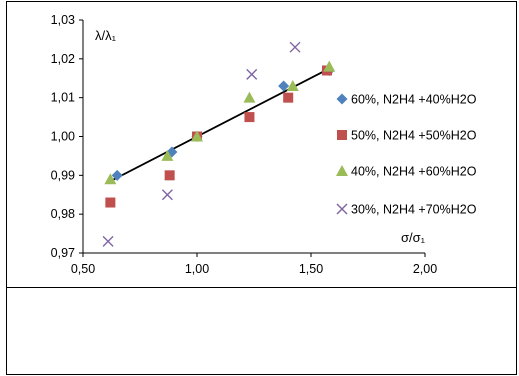 This screenshot has width=519, height=376. Describe the element at coordinates (311, 269) in the screenshot. I see `x-tick-label: 1,50` at that location.